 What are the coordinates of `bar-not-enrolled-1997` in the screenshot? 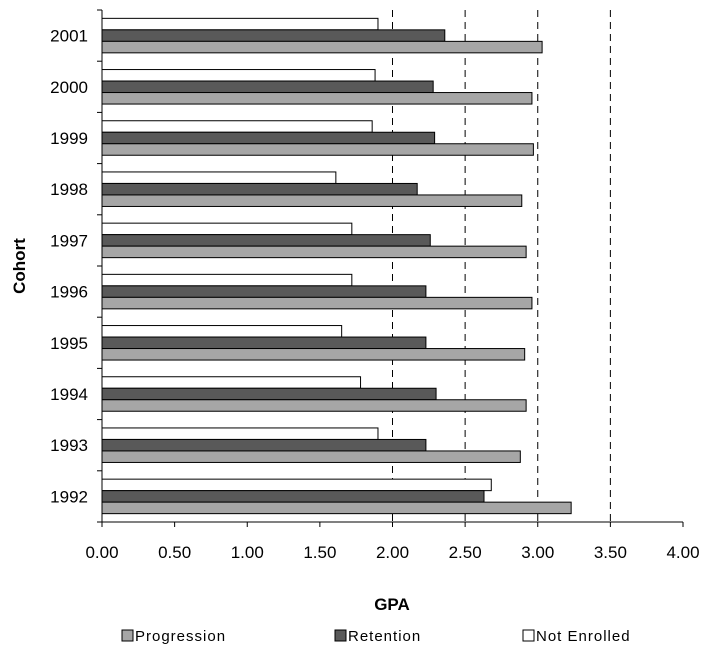 It's located at (227, 229).